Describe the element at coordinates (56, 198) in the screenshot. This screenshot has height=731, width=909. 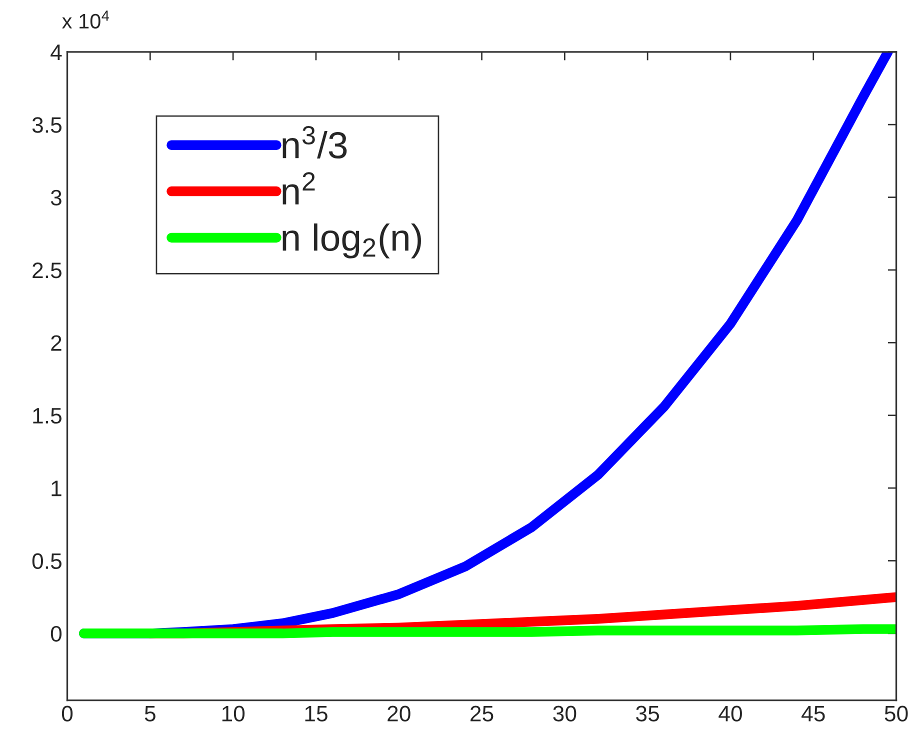
I see `y-tick-label: 3` at that location.